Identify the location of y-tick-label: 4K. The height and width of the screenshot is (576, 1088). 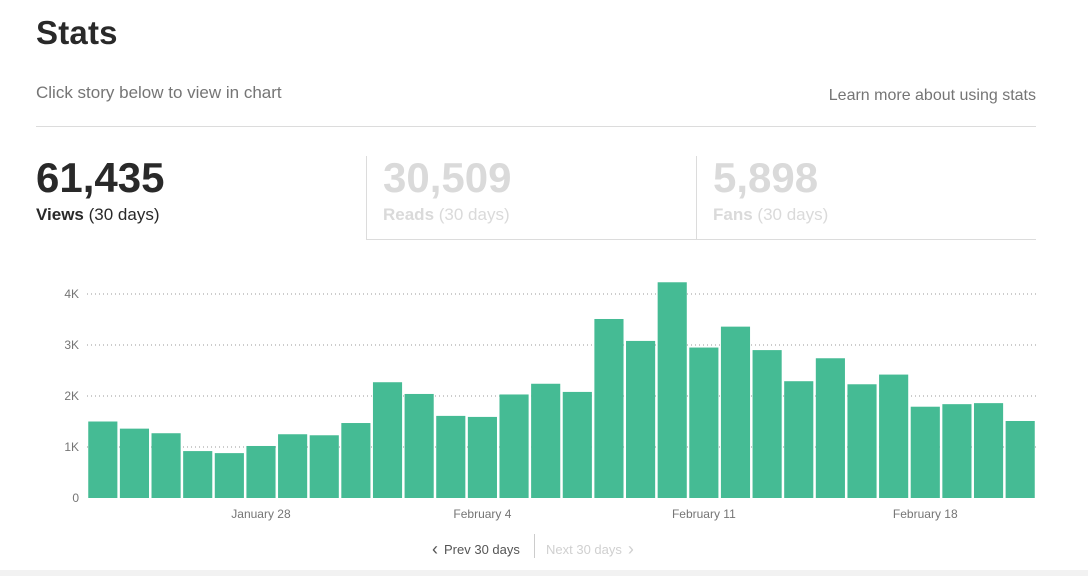
(71, 294).